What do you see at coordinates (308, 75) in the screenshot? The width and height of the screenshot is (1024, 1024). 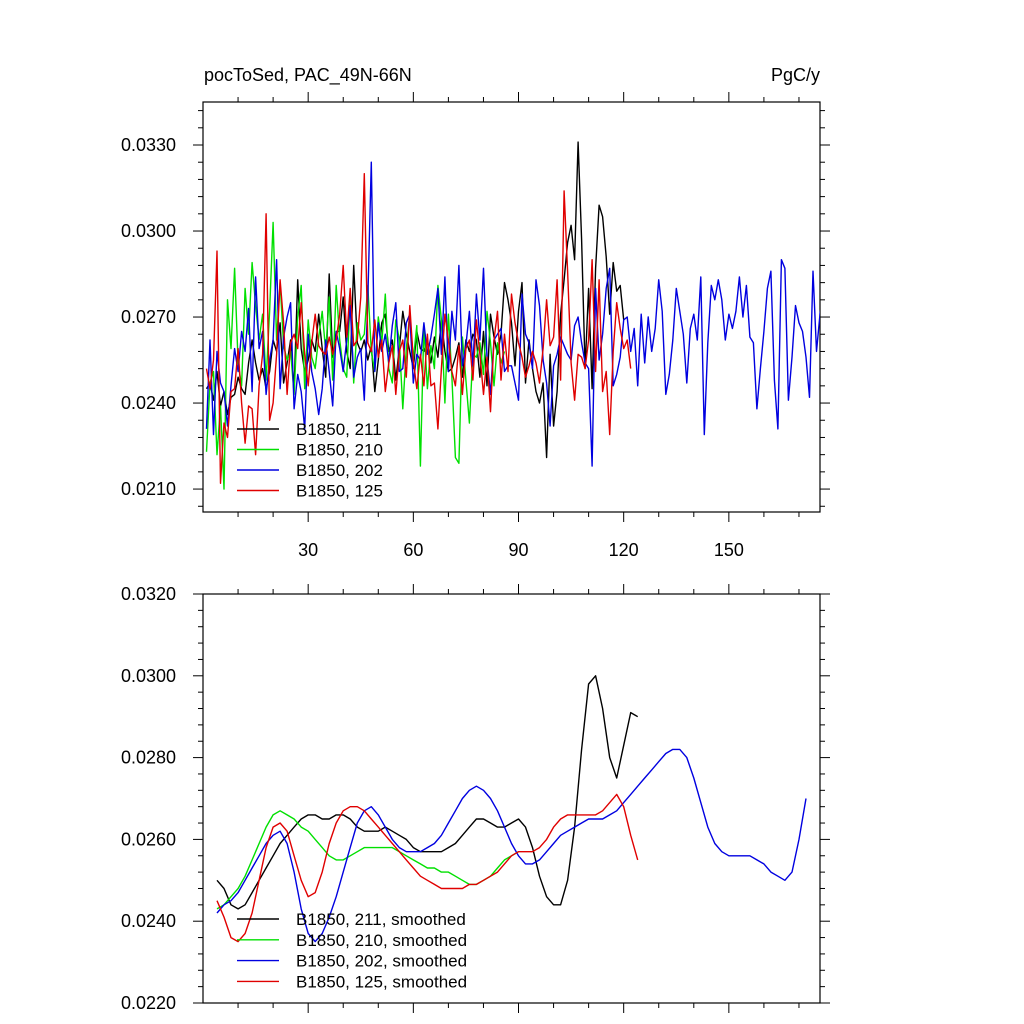 I see `title-left: pocToSed, PAC_49N-66N` at bounding box center [308, 75].